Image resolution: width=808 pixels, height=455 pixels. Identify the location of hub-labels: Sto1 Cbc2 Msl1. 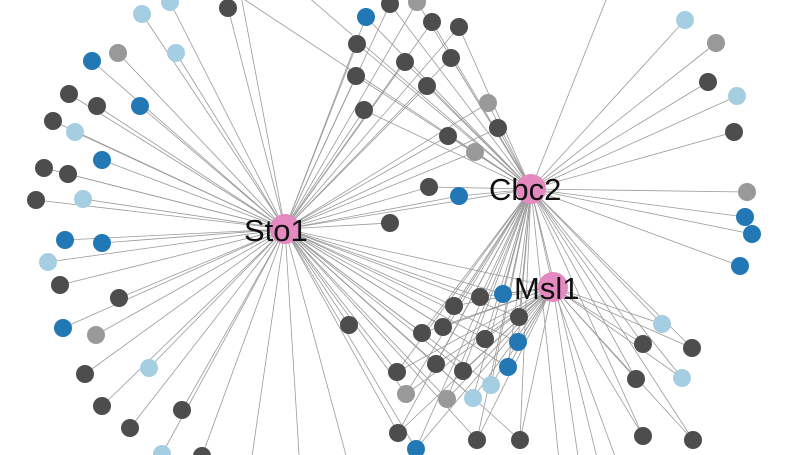
(411, 239).